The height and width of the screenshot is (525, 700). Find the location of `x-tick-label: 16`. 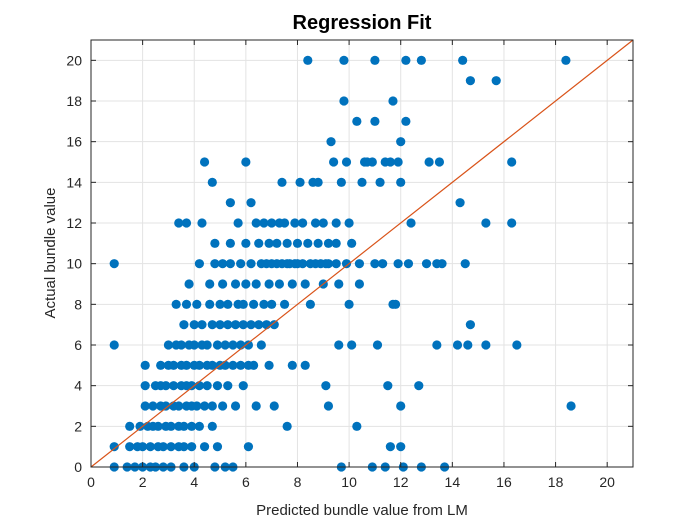

x-tick-label: 16 is located at coordinates (504, 482).